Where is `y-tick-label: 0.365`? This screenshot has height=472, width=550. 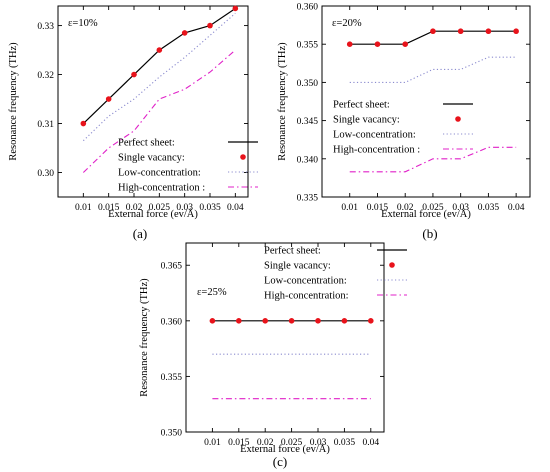 y-tick-label: 0.365 is located at coordinates (172, 267).